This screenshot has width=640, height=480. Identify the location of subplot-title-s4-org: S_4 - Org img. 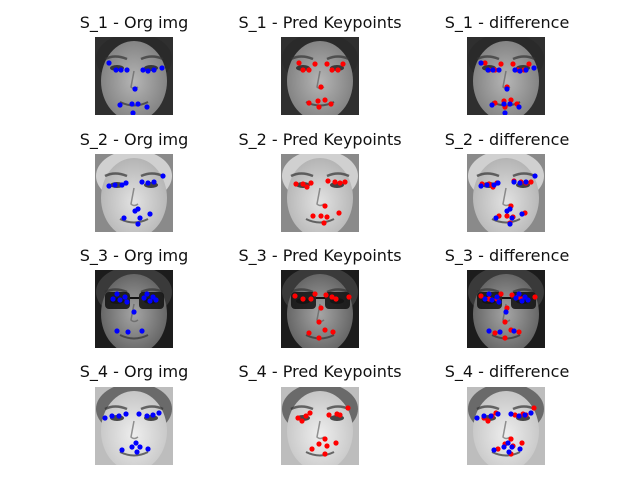
(134, 371).